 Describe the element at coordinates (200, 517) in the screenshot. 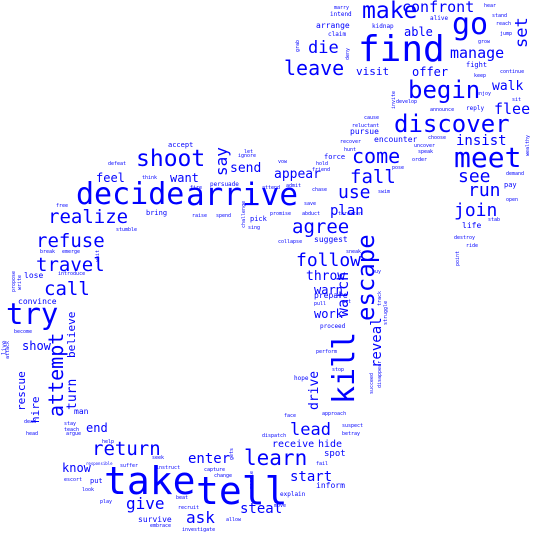

I see `word-ask: ask` at that location.